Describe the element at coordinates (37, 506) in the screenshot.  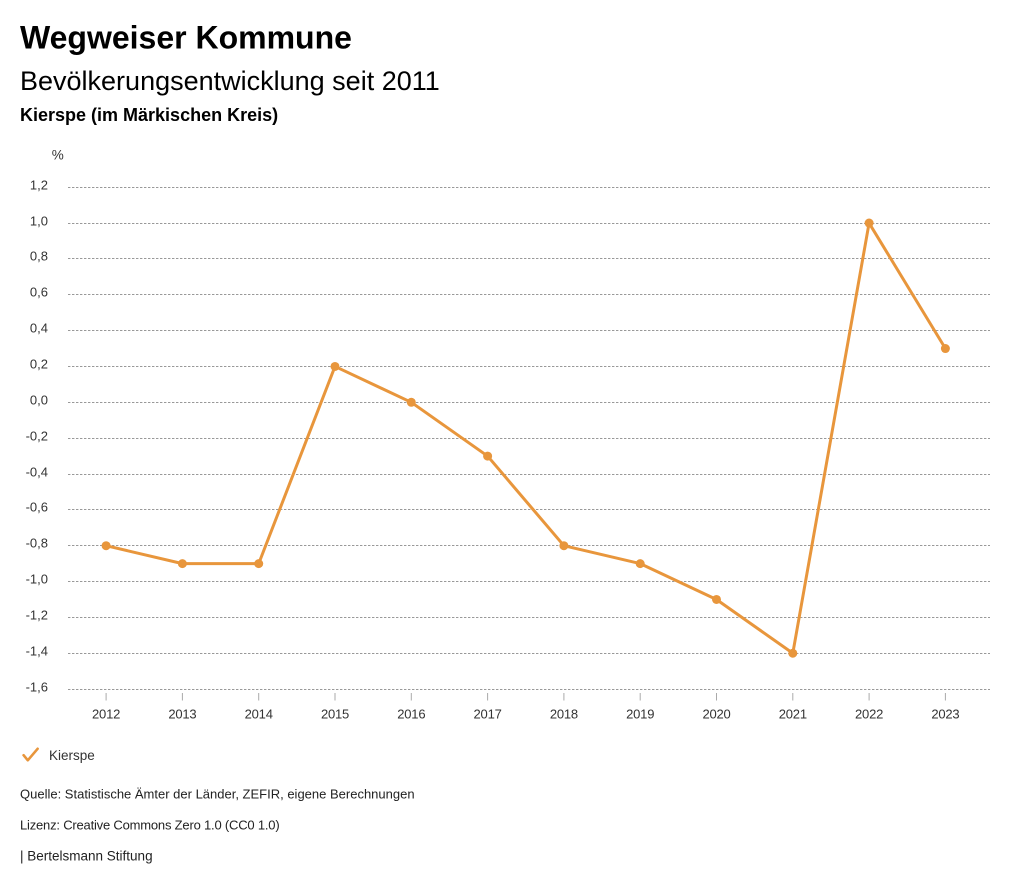
I see `svg-text: -0,6` at that location.